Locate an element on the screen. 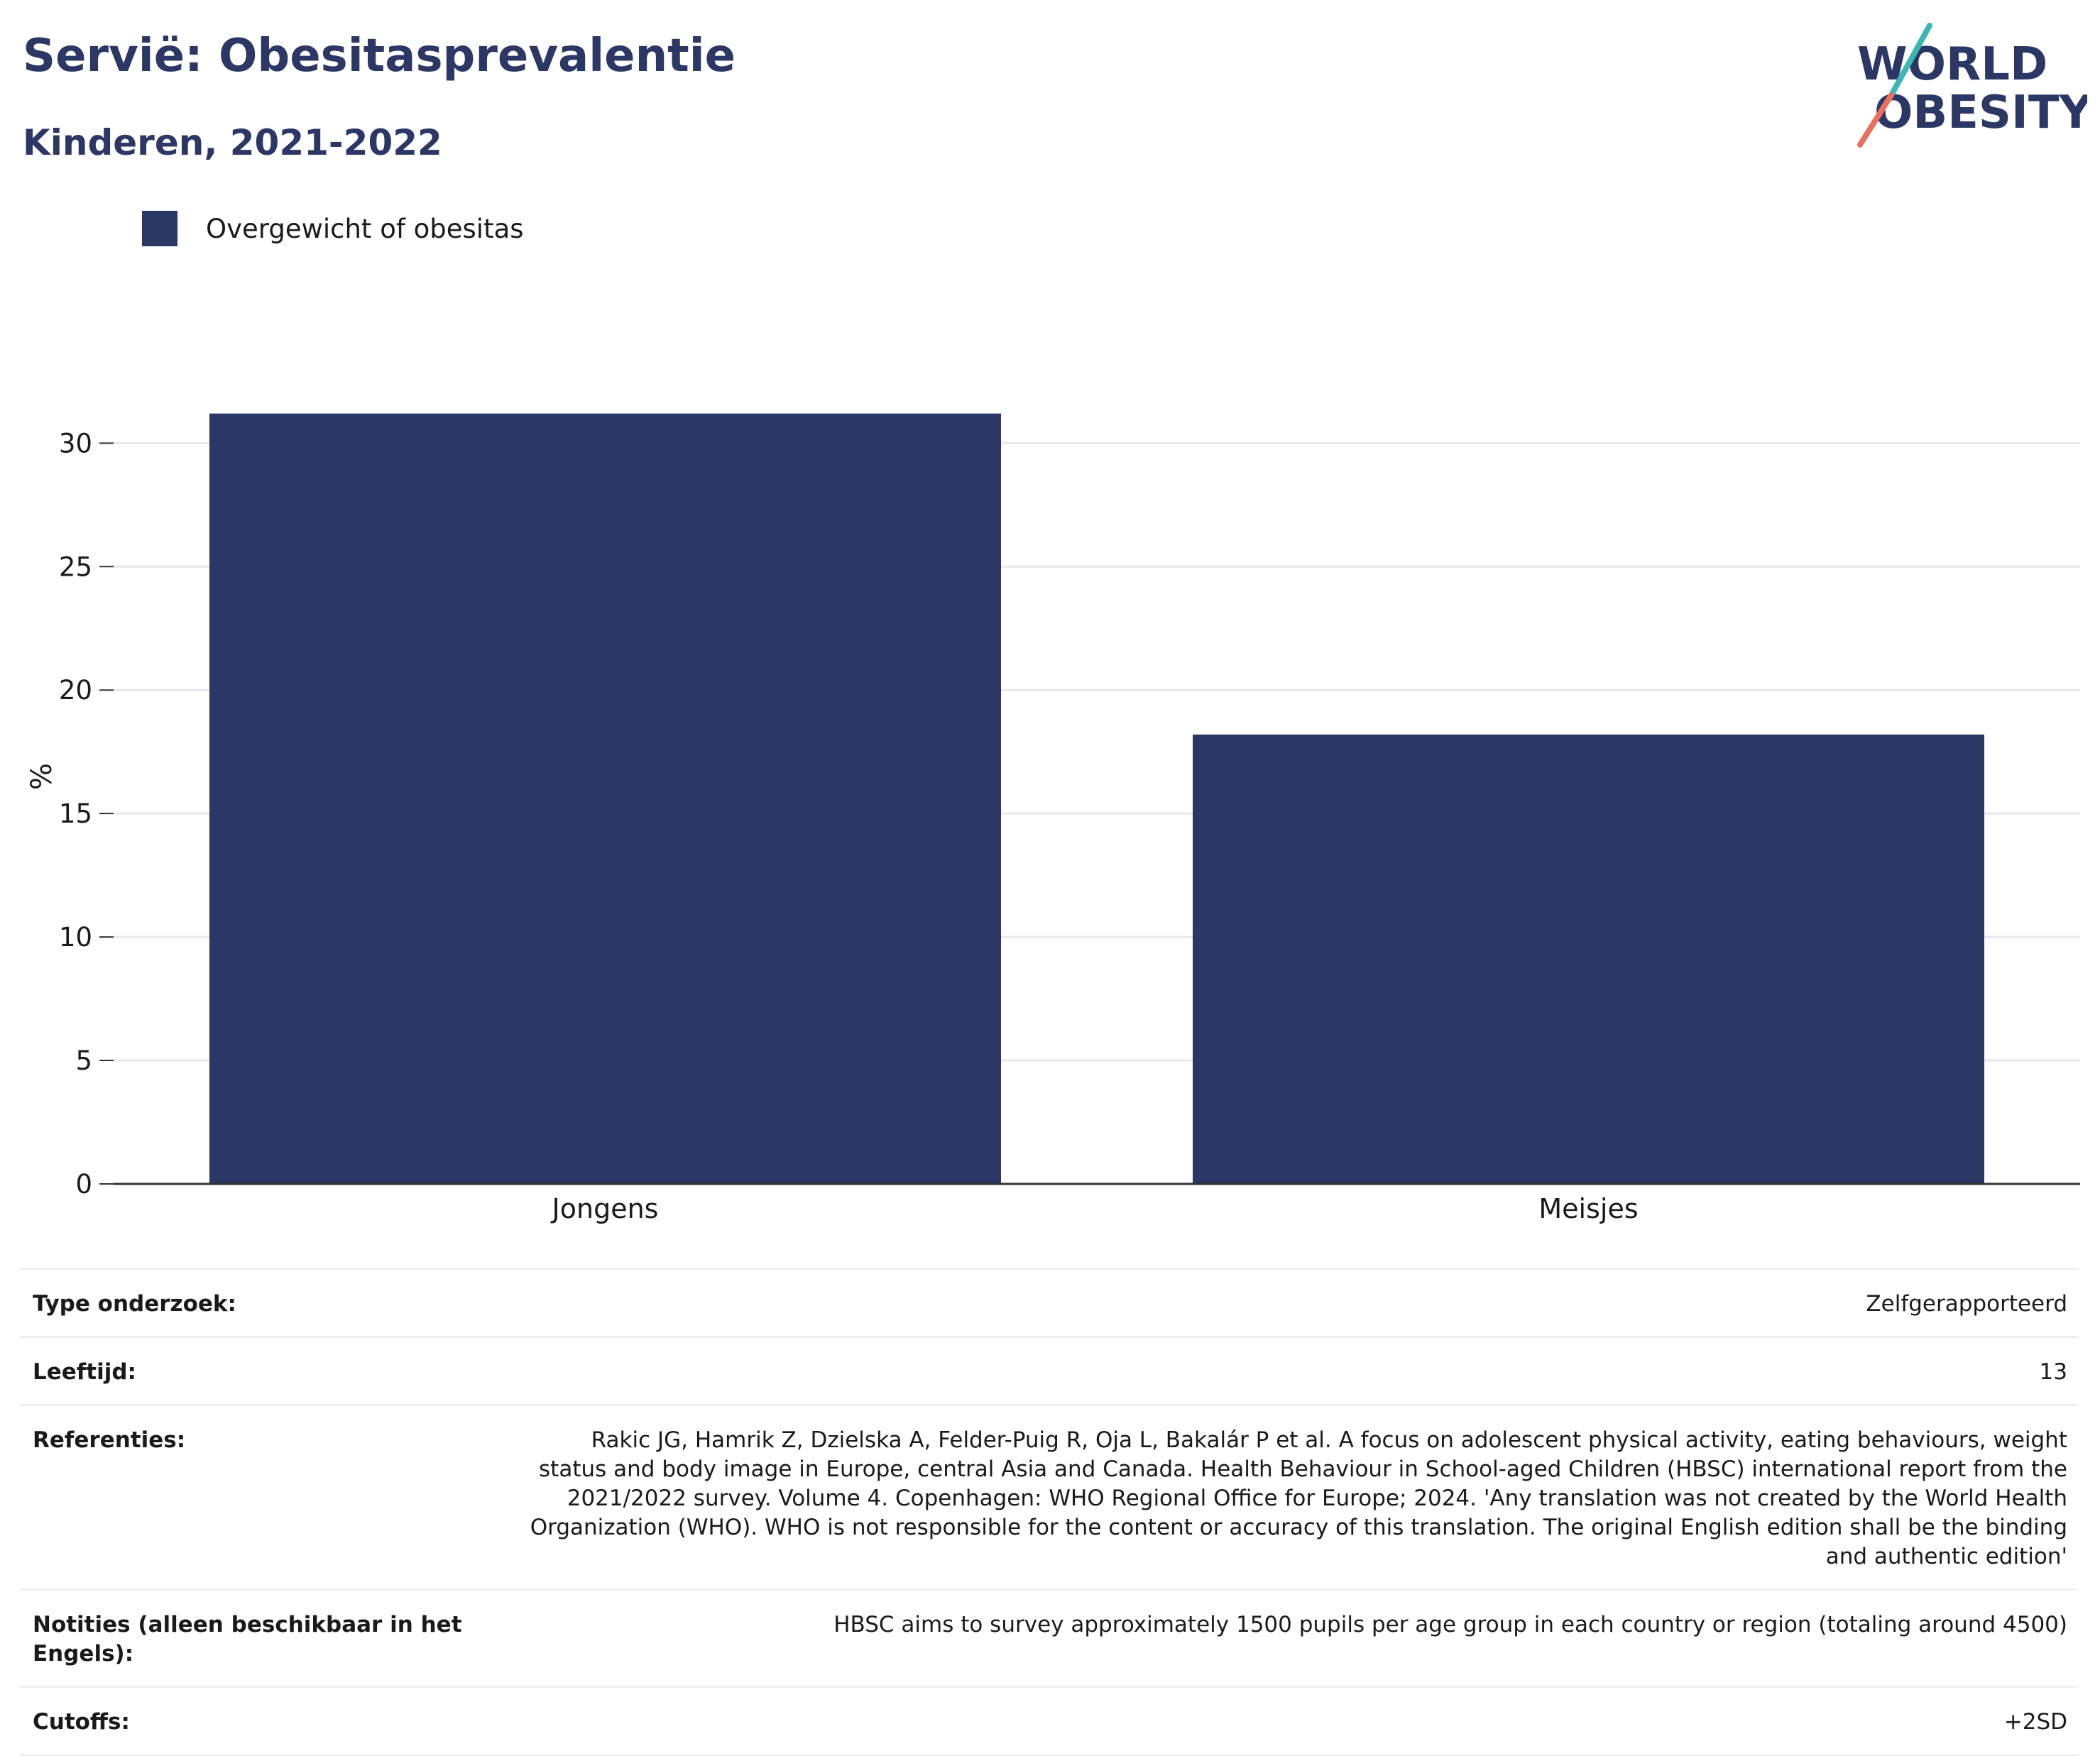 The width and height of the screenshot is (2100, 1756). chart-legend: Overgewicht of obesitas is located at coordinates (333, 229).